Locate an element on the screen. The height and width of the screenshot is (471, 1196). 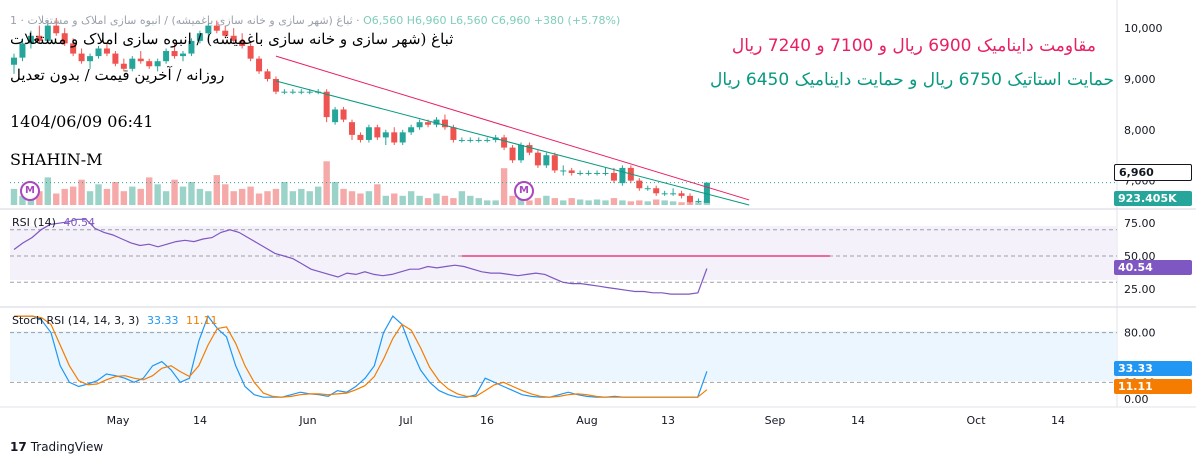
rsi-axis-tick: 75.00 is located at coordinates (1140, 223).